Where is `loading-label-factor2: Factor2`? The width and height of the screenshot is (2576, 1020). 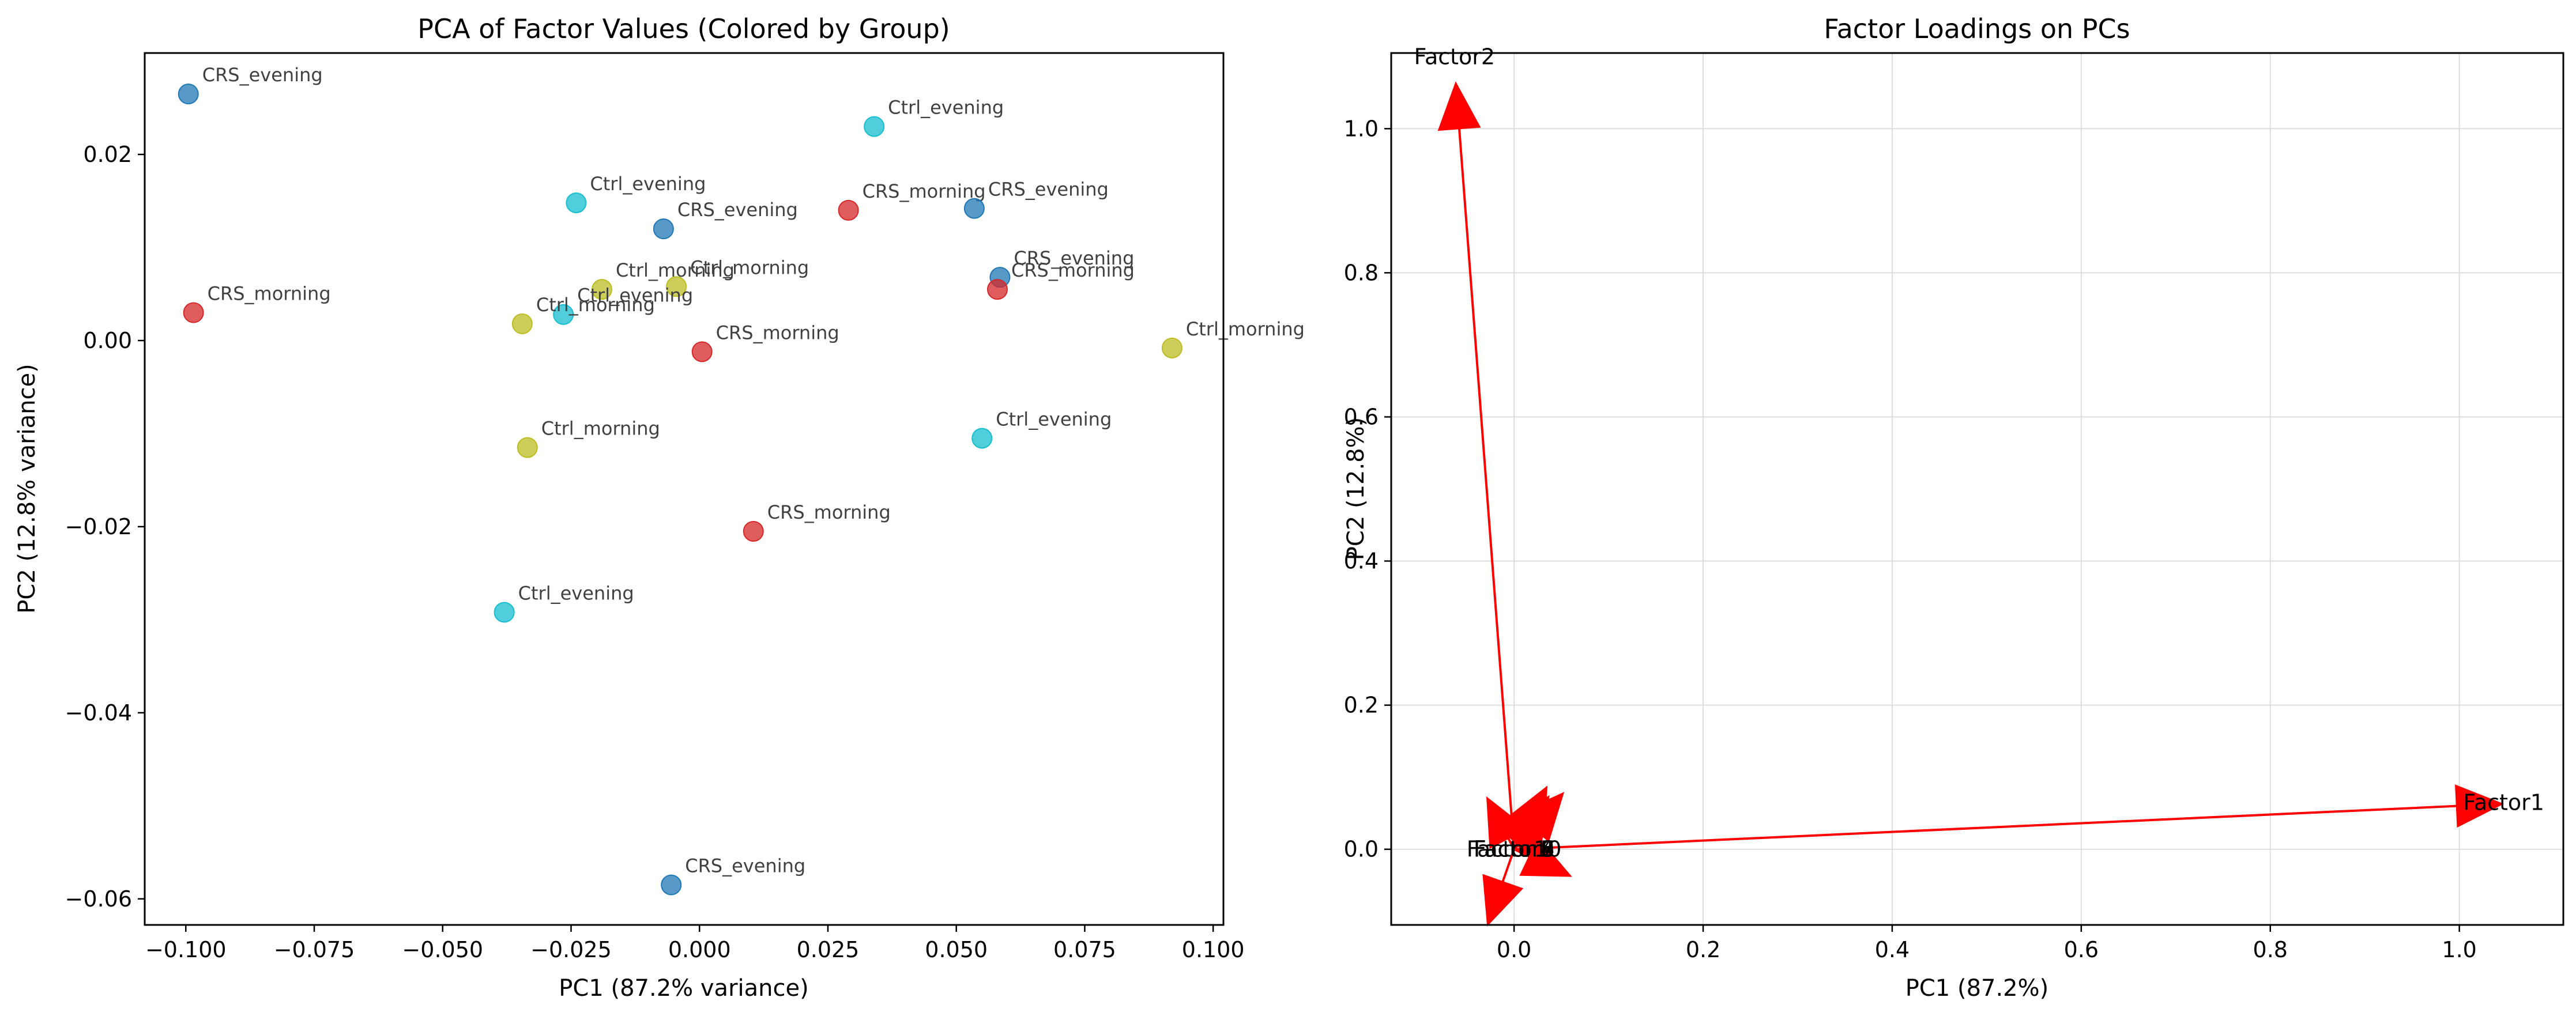
loading-label-factor2: Factor2 is located at coordinates (1455, 56).